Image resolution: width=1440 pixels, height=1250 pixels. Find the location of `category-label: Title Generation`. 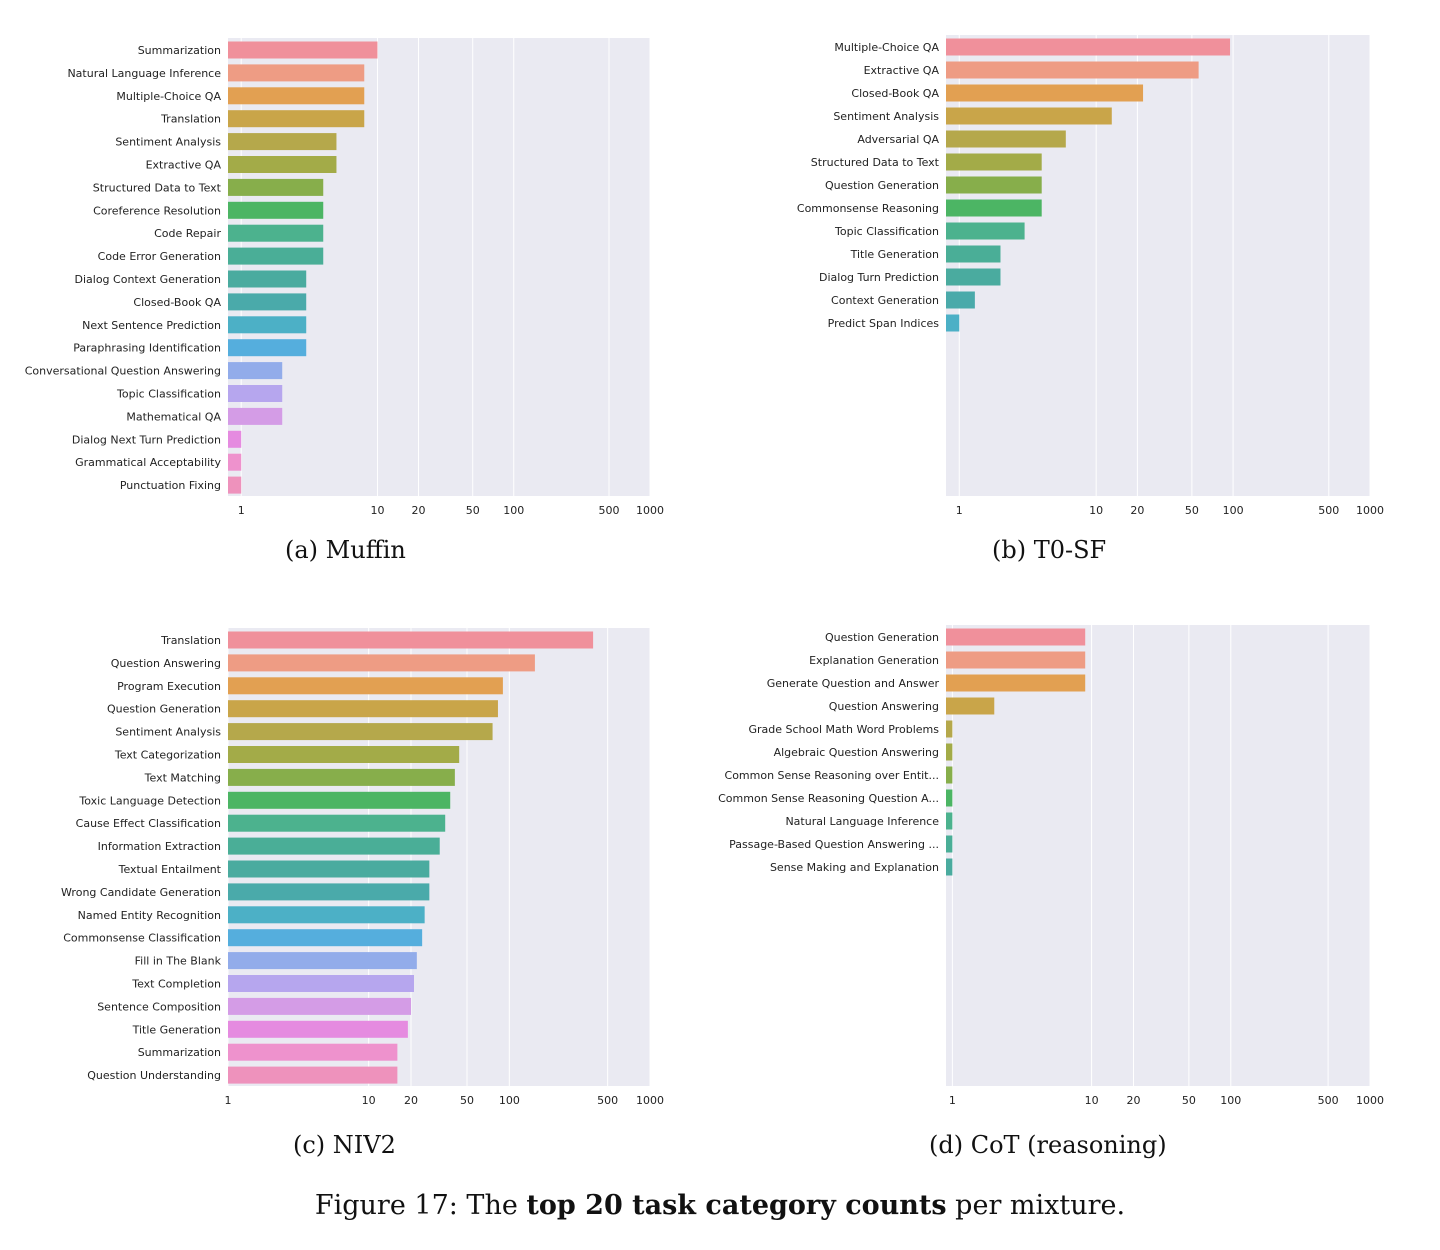

category-label: Title Generation is located at coordinates (176, 1029).